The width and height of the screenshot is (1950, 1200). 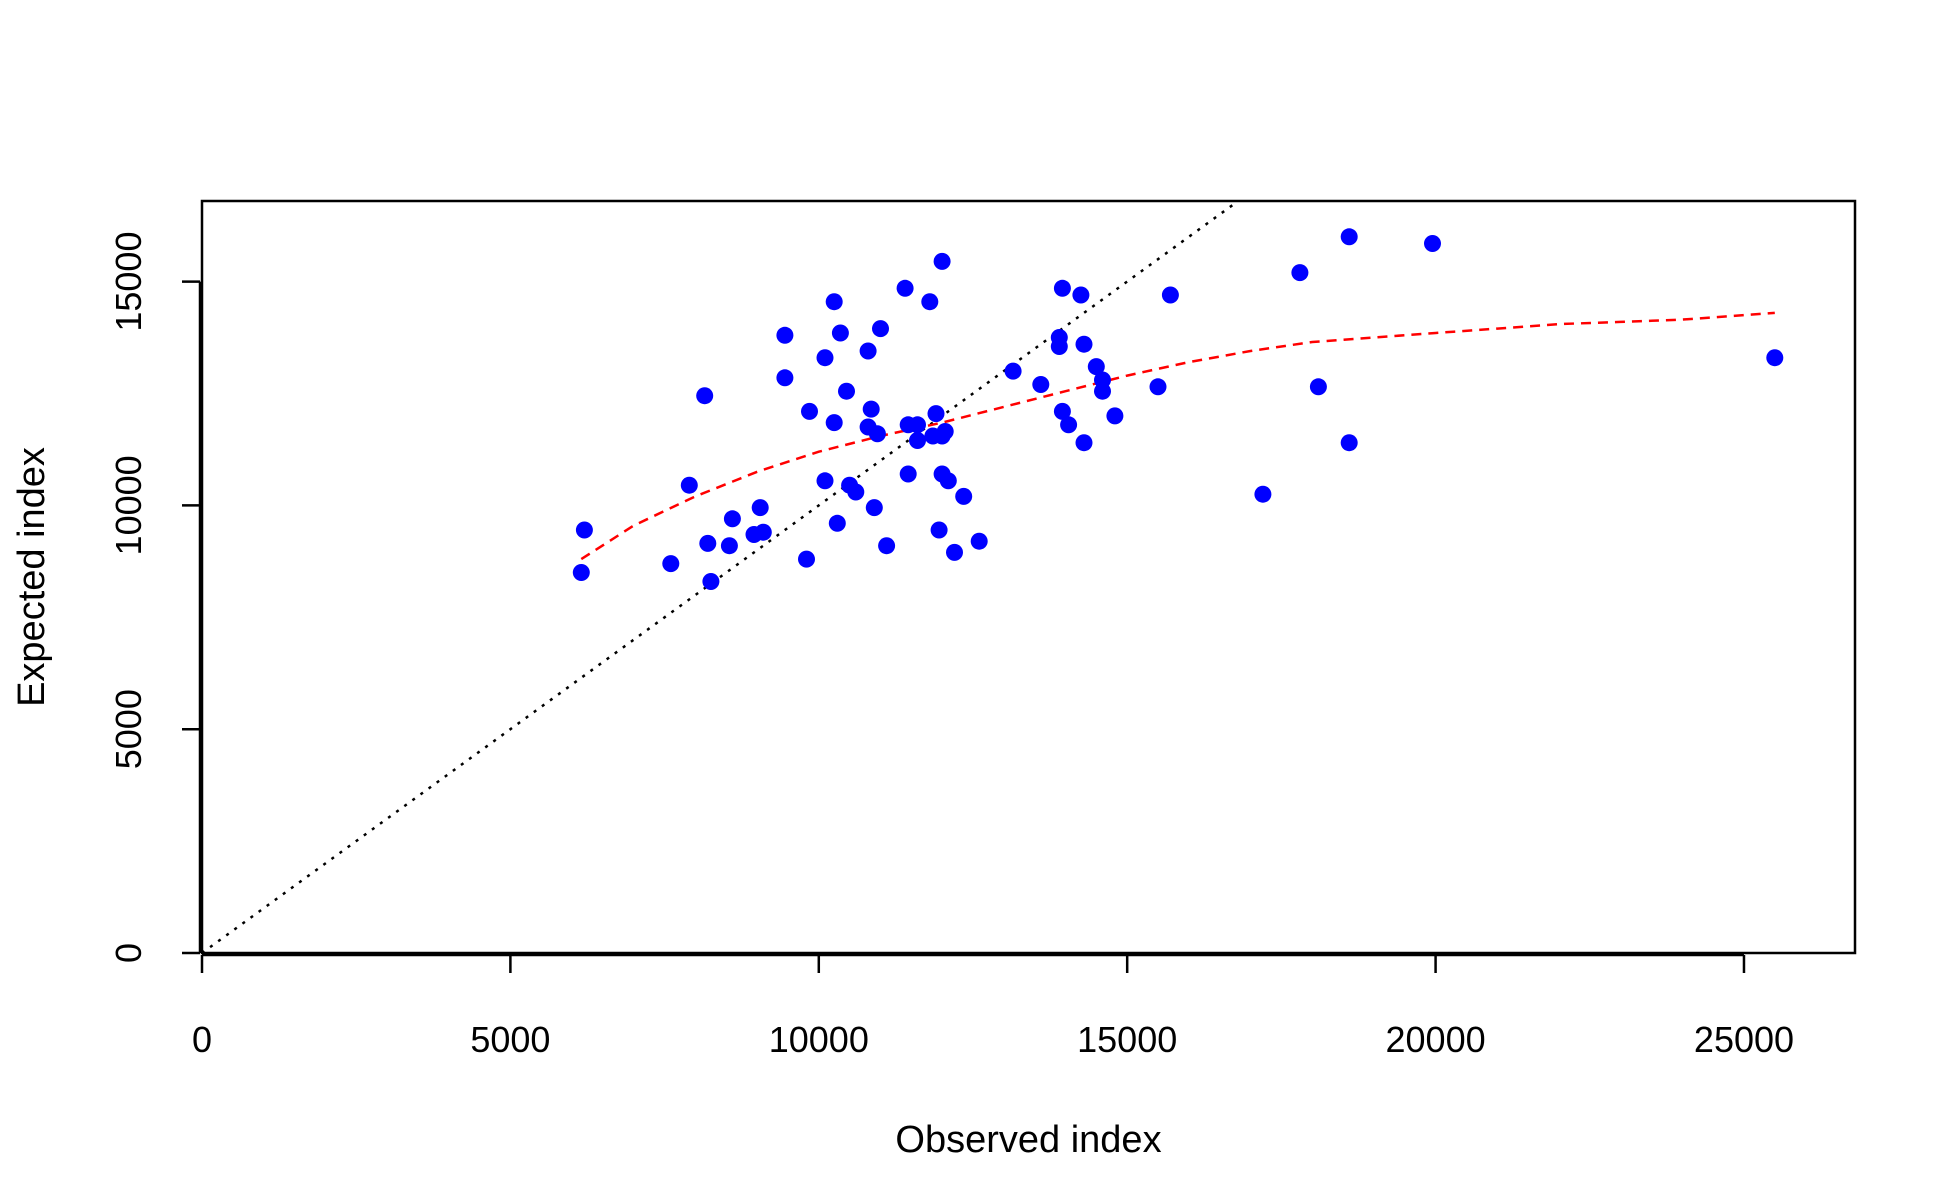 I want to click on x-tick-label: 15000, so click(x=1127, y=1039).